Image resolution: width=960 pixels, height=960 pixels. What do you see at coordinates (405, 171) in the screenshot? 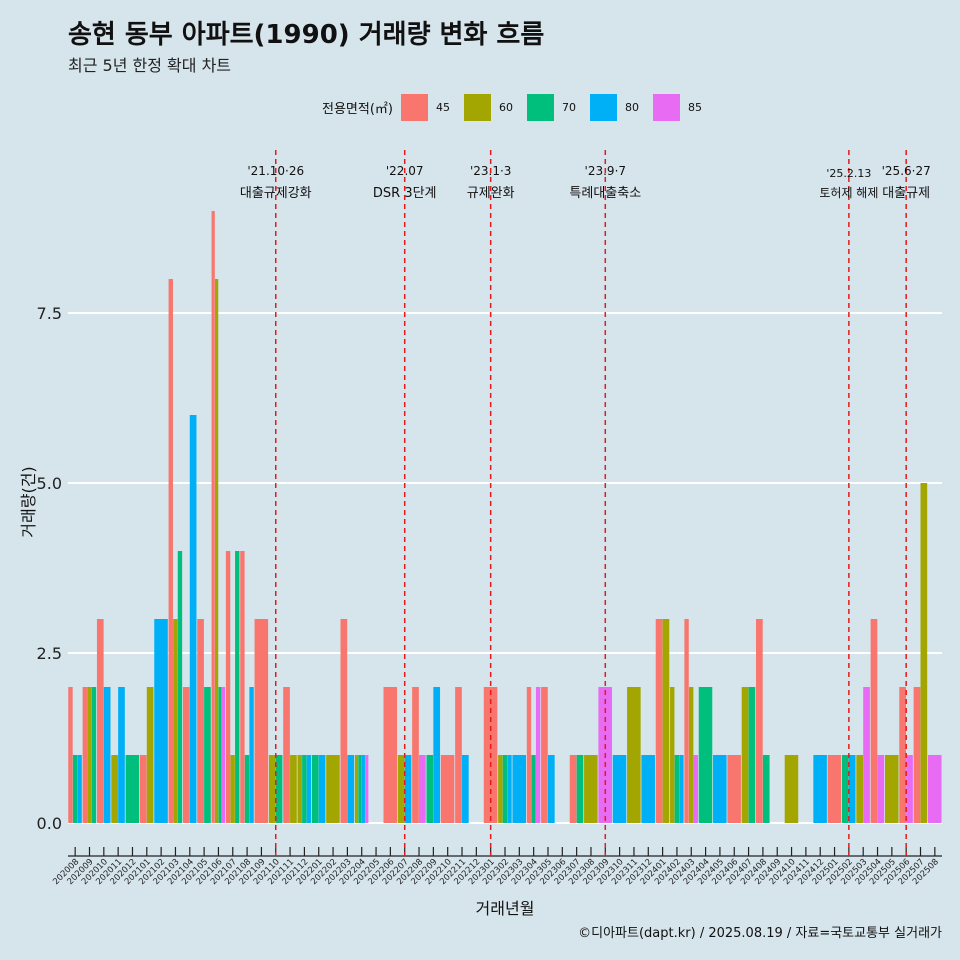
I see `event-date: '22.07` at bounding box center [405, 171].